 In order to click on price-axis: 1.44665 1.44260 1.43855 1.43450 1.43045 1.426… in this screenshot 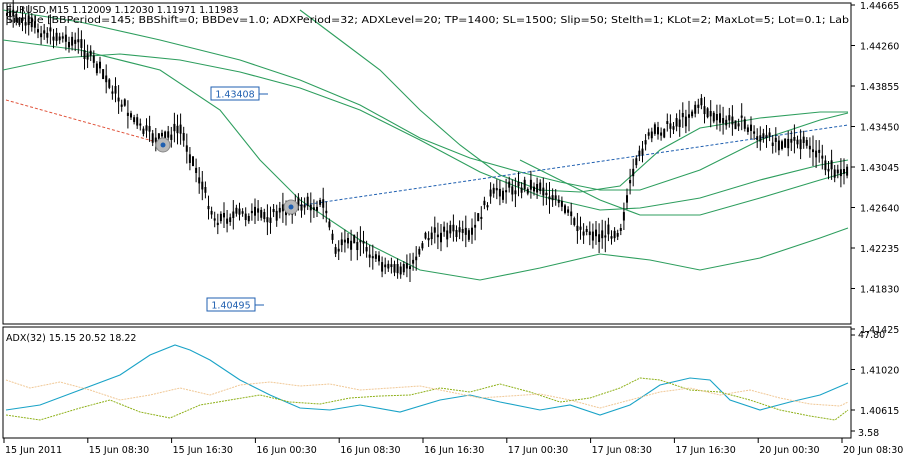, I will do `click(875, 209)`.